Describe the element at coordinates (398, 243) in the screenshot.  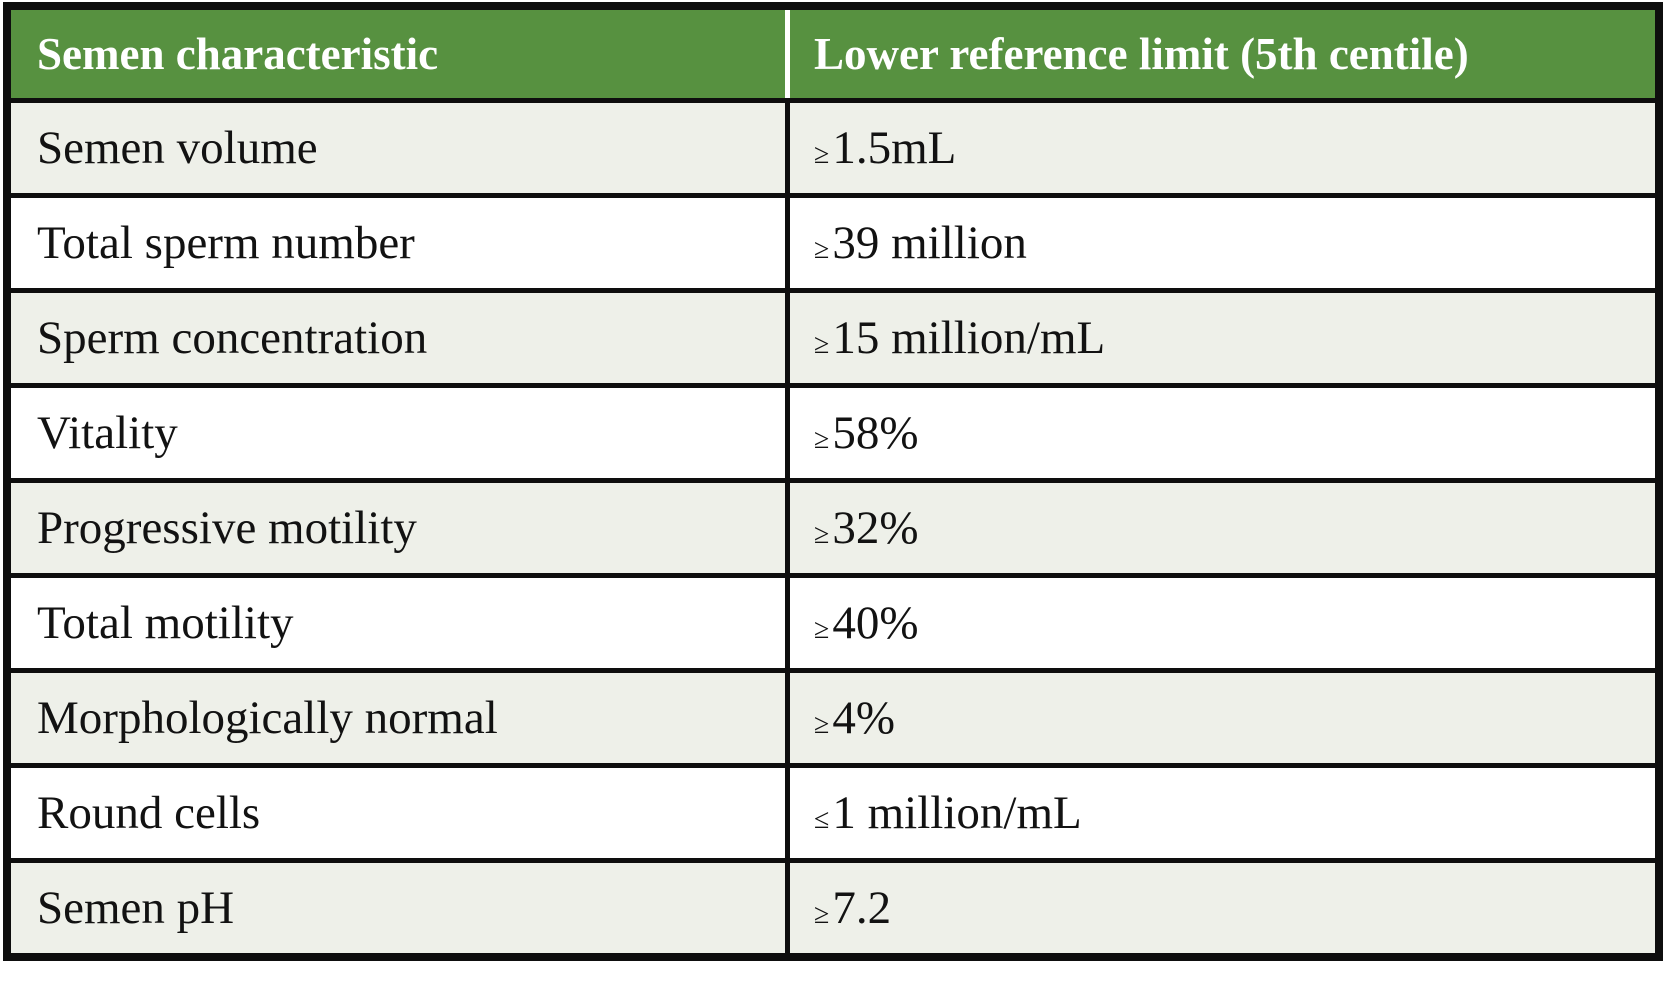
I see `characteristic-cell: Total sperm number` at that location.